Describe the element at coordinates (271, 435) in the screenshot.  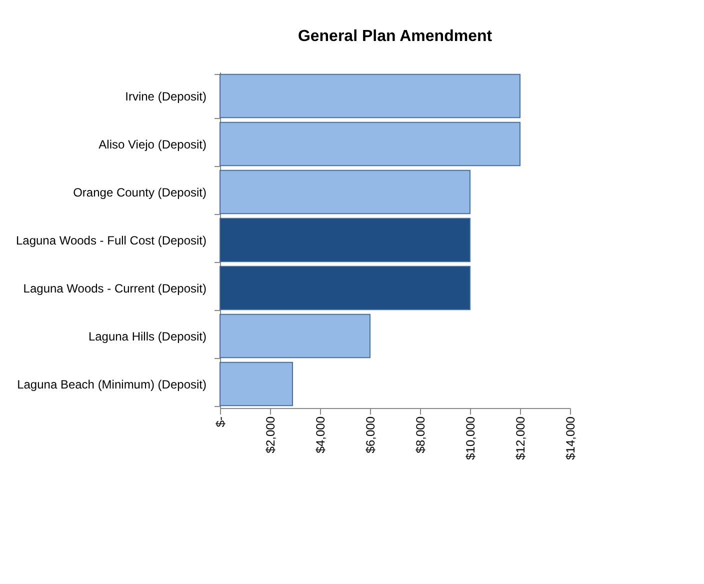
I see `x-tick-label: $2,000` at that location.